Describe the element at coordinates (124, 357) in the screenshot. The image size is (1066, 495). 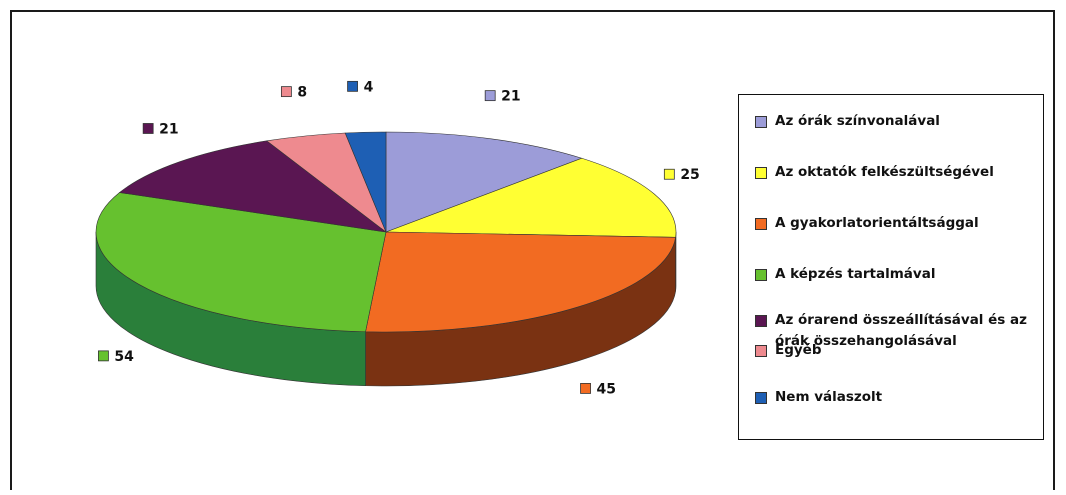
I see `data-label-value: 54` at that location.